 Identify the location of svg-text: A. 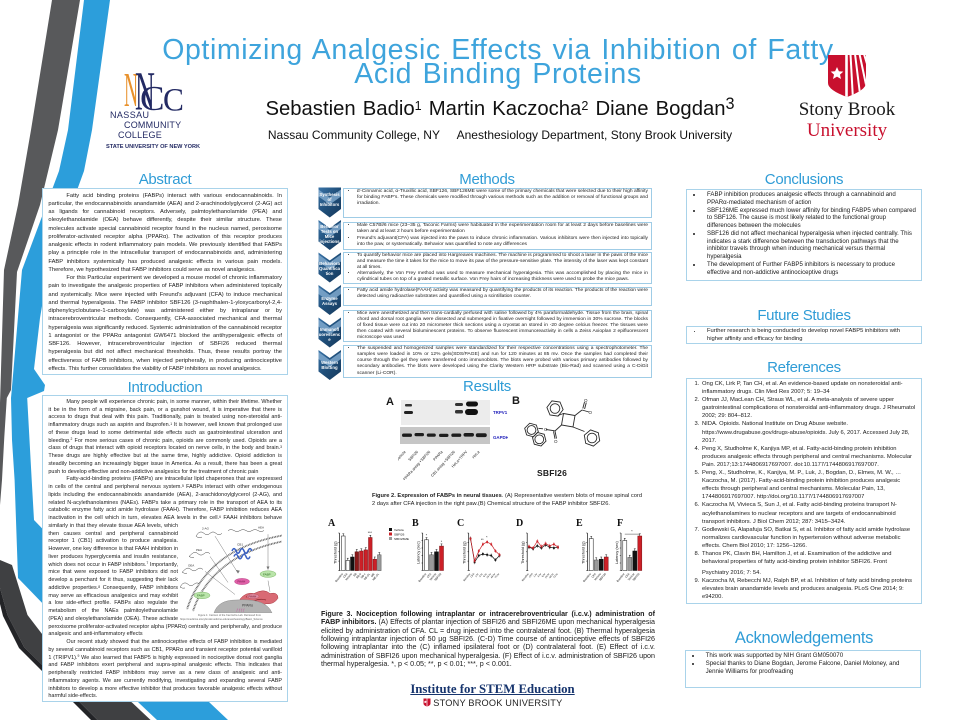
(332, 523).